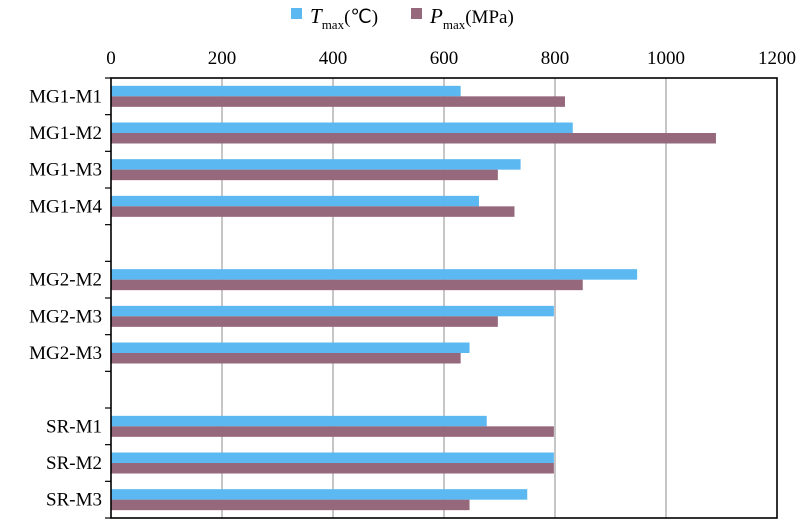  What do you see at coordinates (454, 24) in the screenshot?
I see `legend-subscript-pmax: max` at bounding box center [454, 24].